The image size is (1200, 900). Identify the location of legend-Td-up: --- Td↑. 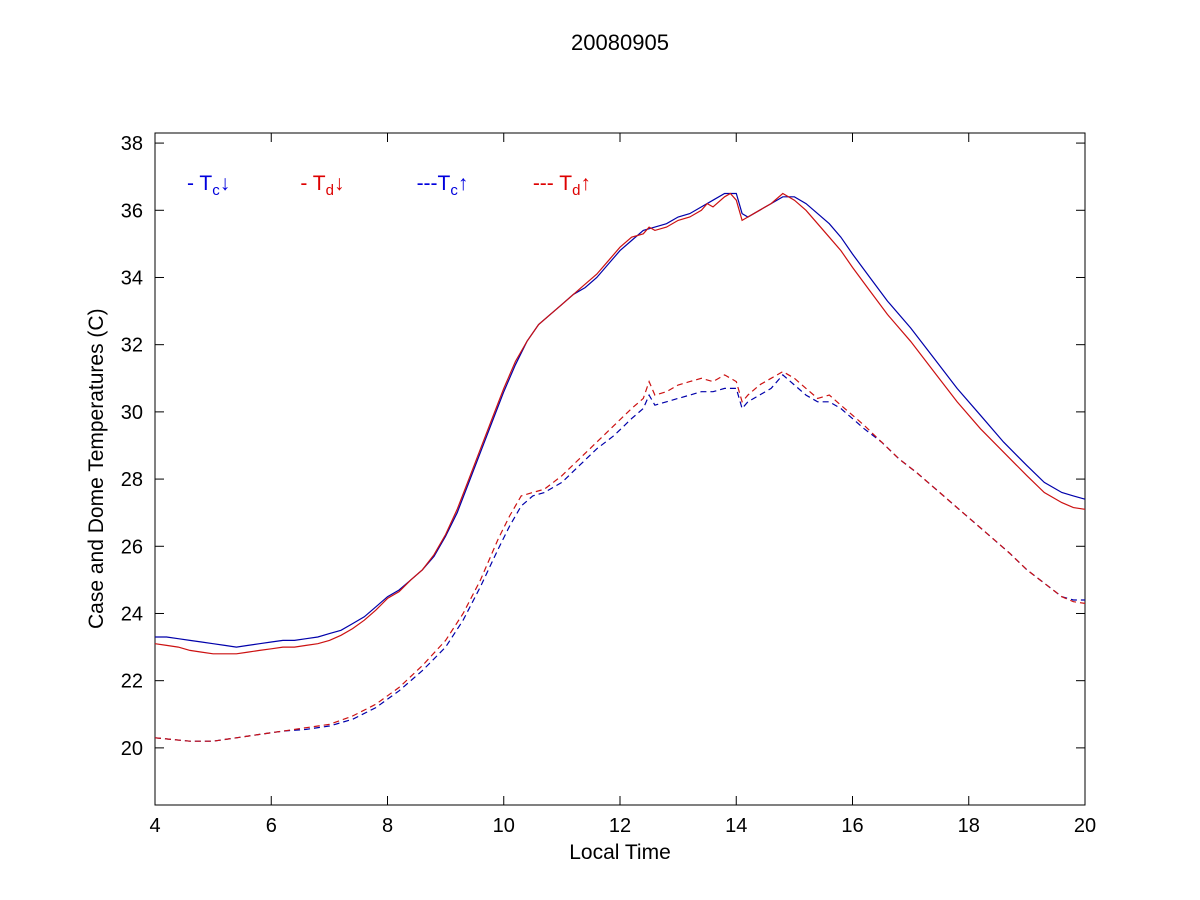
(562, 185).